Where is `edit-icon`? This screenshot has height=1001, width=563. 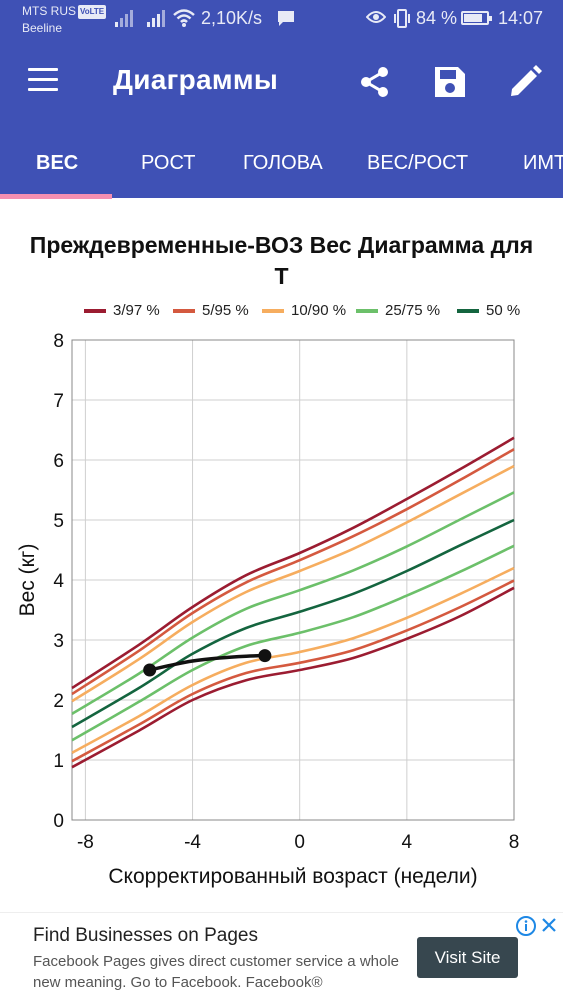
edit-icon is located at coordinates (525, 82).